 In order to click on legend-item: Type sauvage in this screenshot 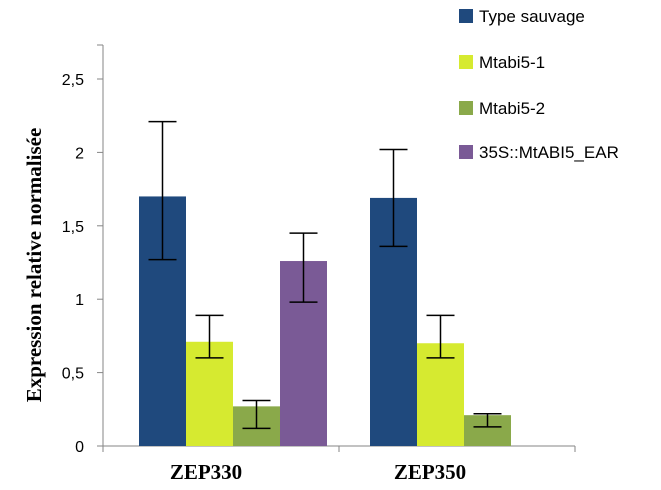, I will do `click(522, 16)`.